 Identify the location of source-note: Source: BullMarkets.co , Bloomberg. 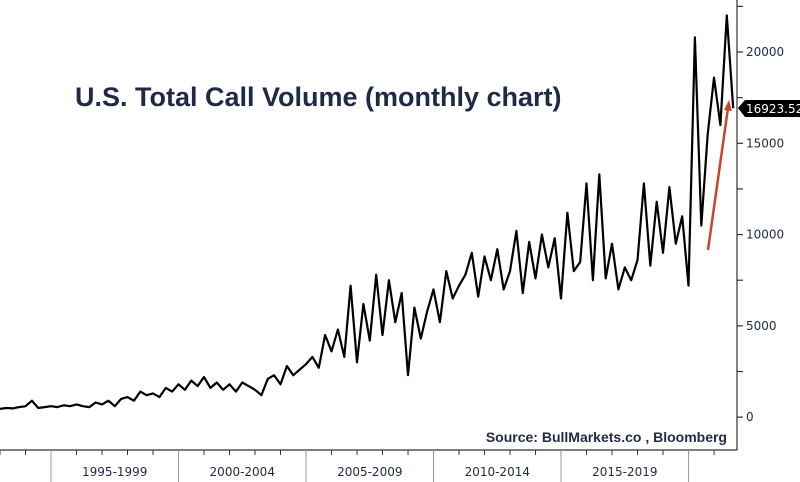
(606, 437).